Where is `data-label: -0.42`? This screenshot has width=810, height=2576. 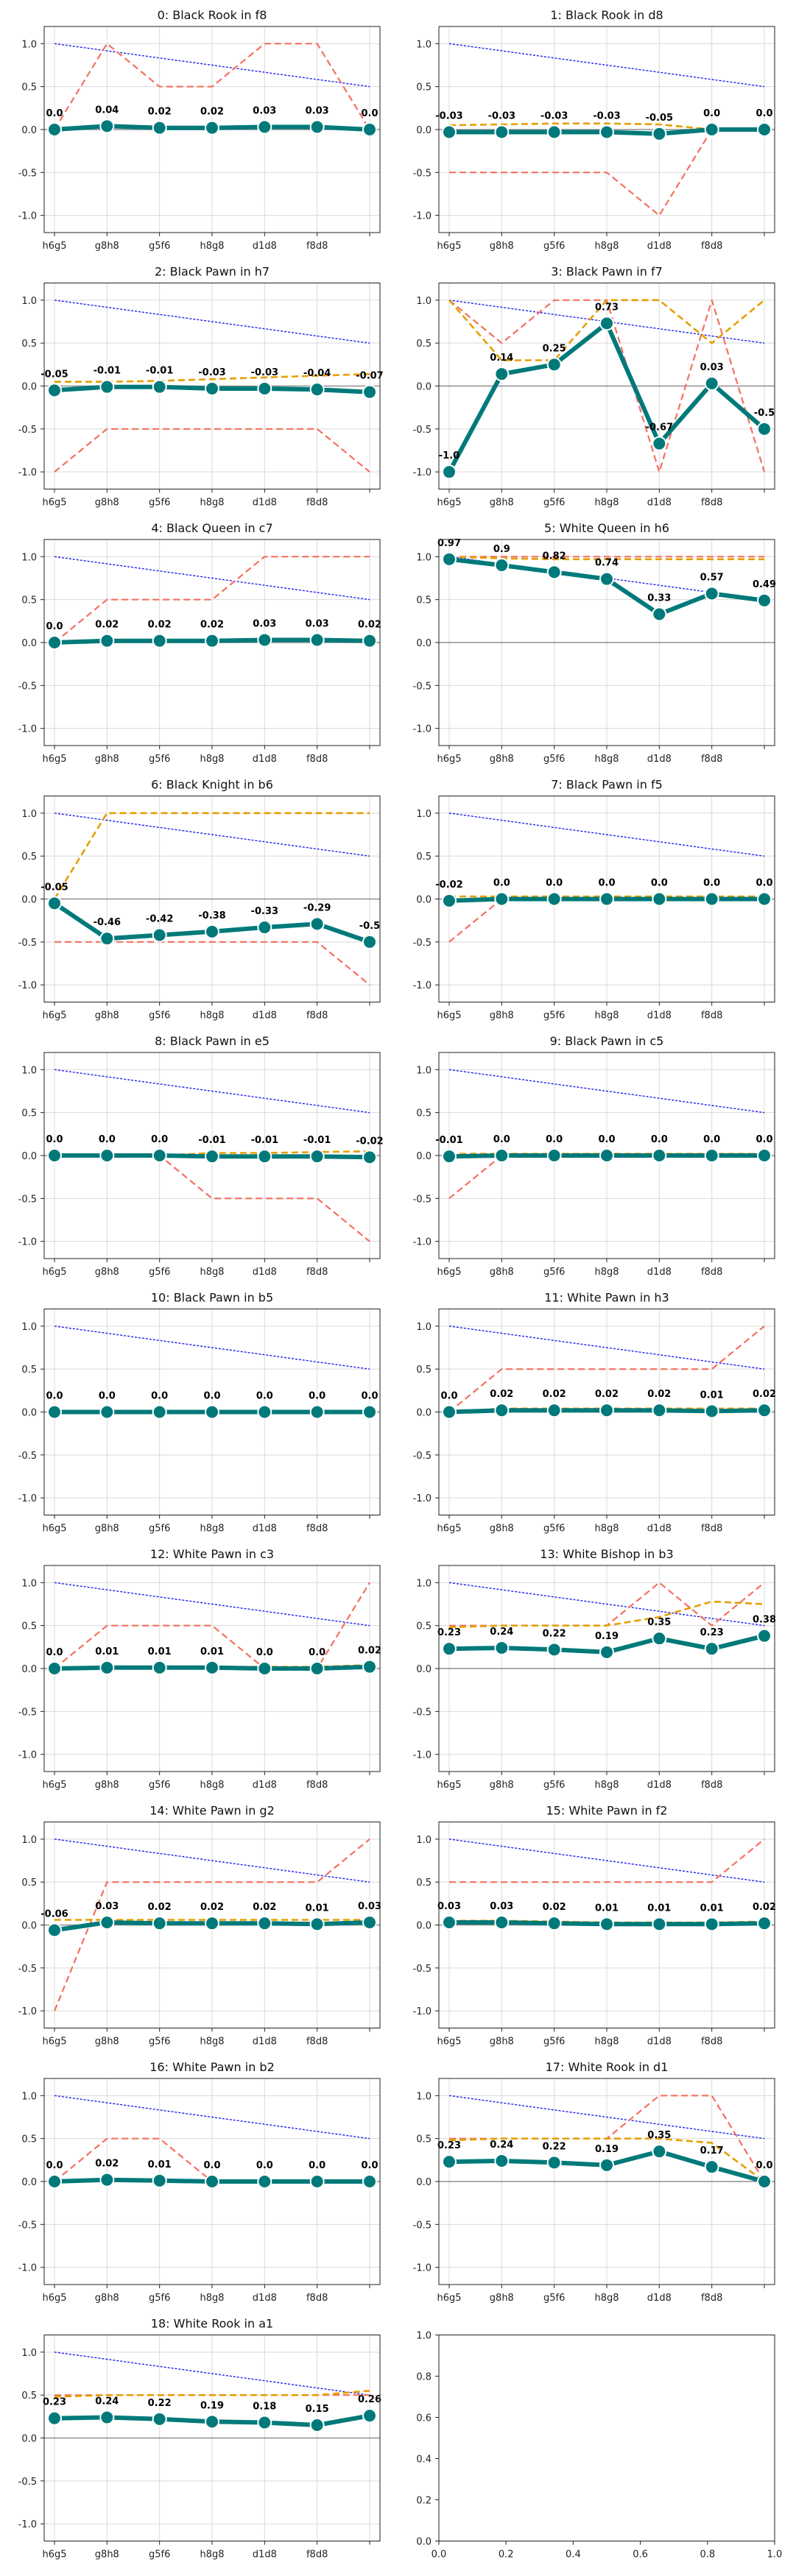
data-label: -0.42 is located at coordinates (159, 919).